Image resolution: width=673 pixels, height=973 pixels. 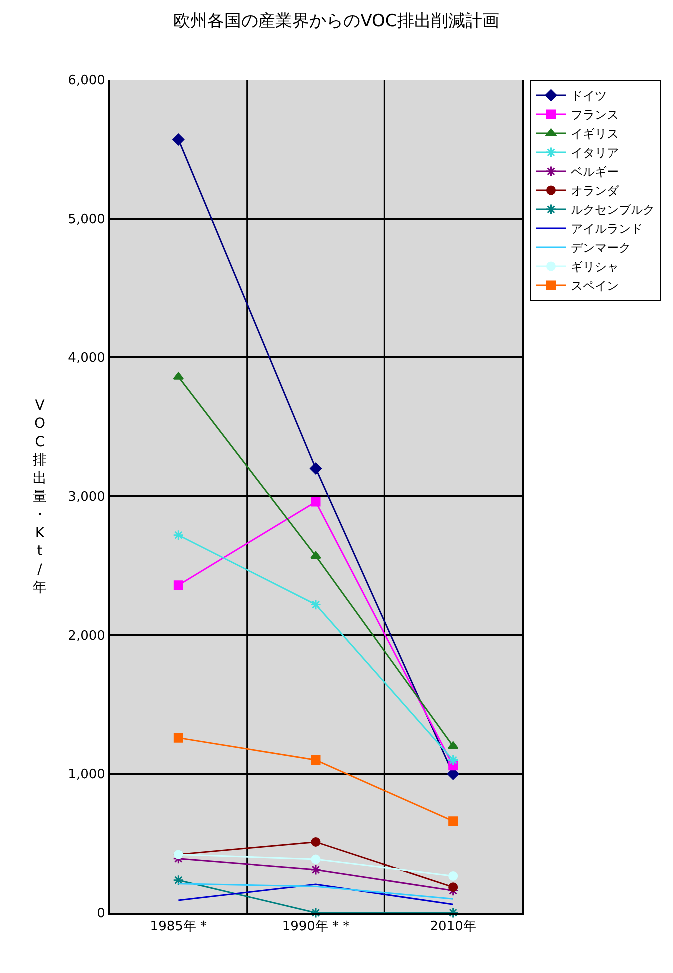 I want to click on legend-label: スペイン, so click(x=595, y=286).